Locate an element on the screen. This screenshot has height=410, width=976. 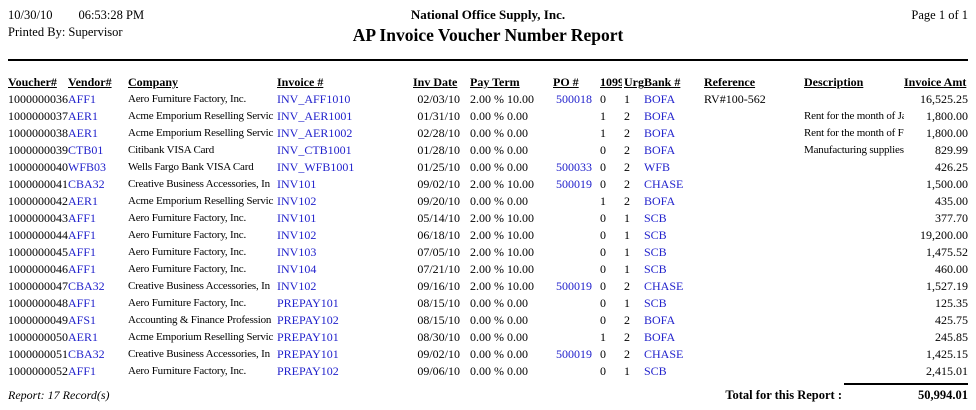
cell-vendor-link: CTB01 is located at coordinates (86, 150).